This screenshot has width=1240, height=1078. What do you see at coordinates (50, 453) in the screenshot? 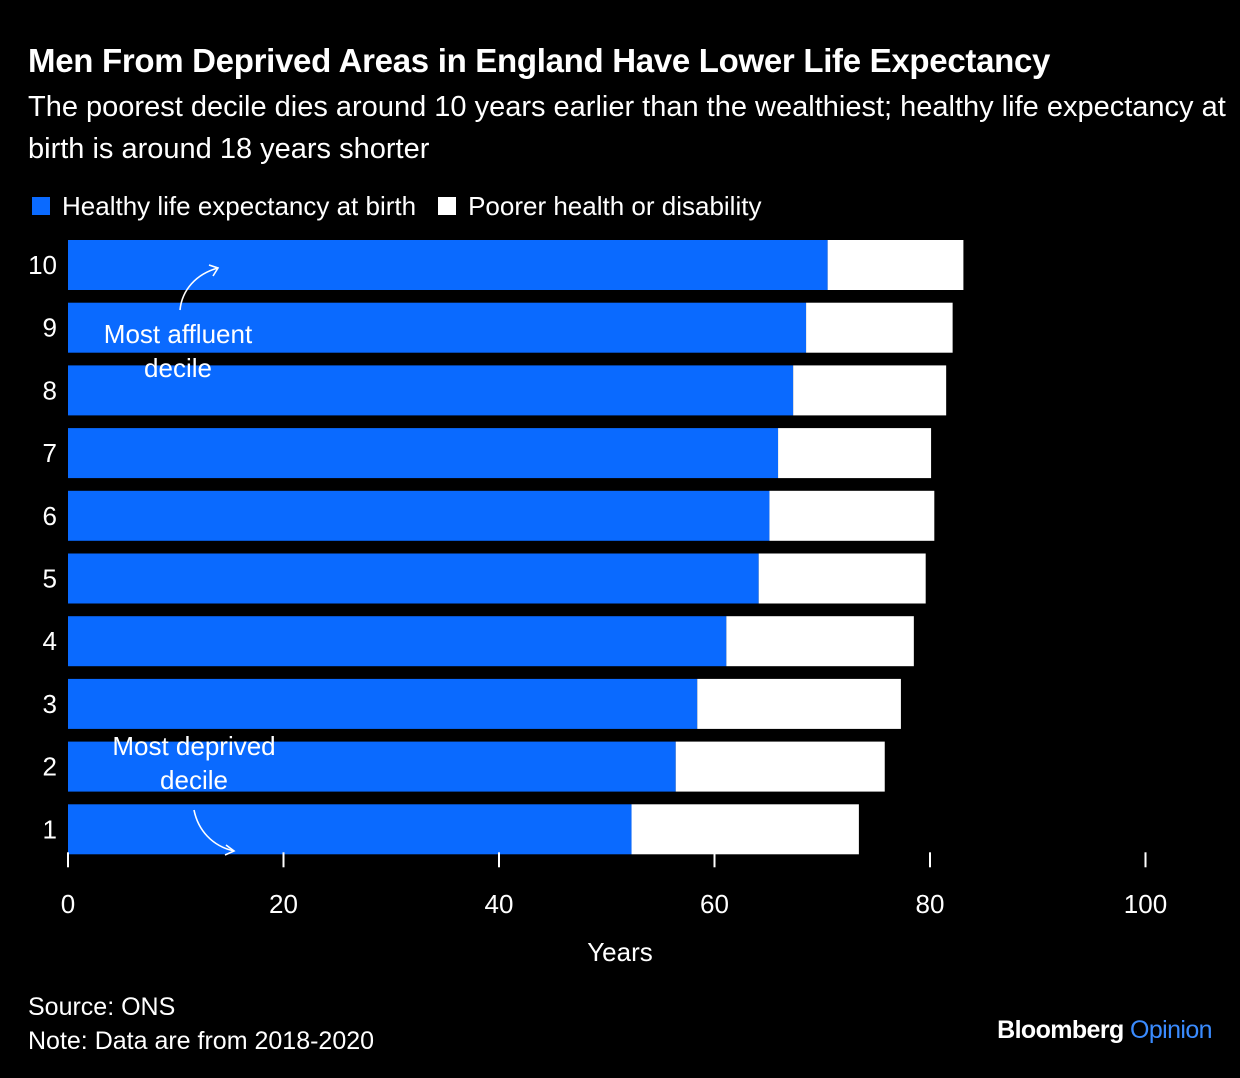
I see `y-tick-label-7: 7` at bounding box center [50, 453].